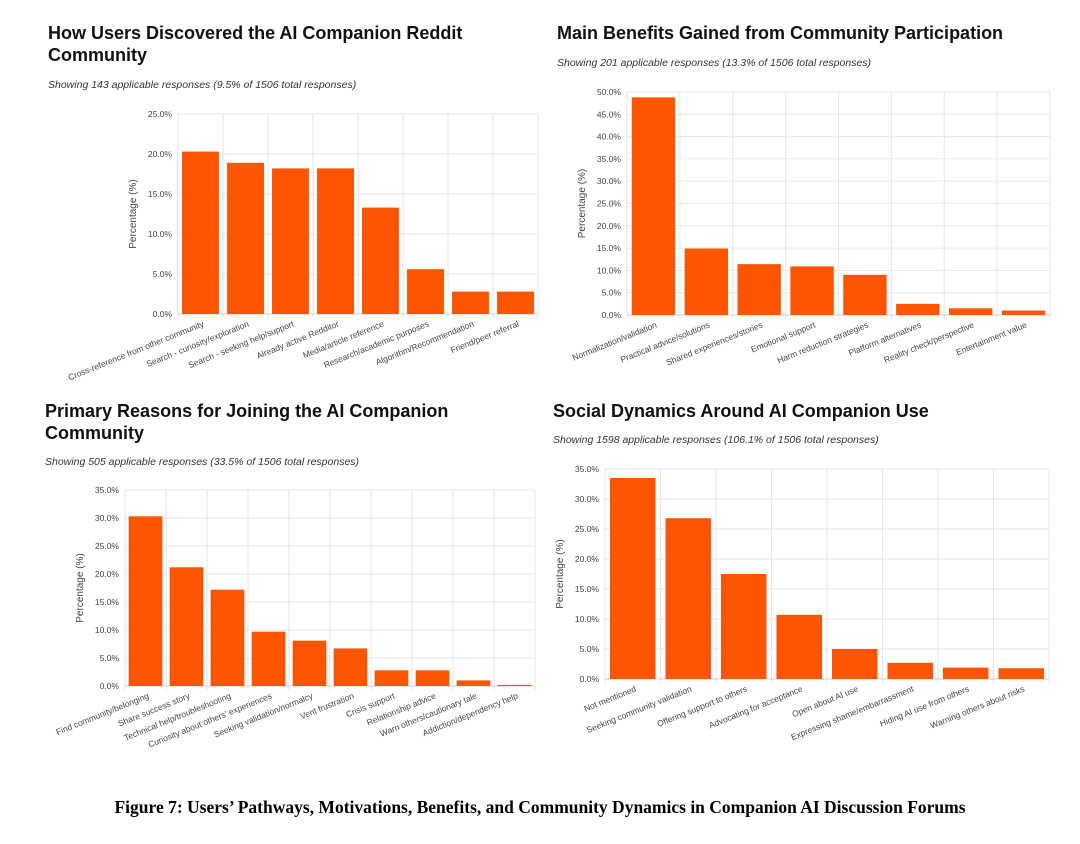 The image size is (1080, 844). I want to click on x-tick-label: Warning others about risks, so click(977, 707).